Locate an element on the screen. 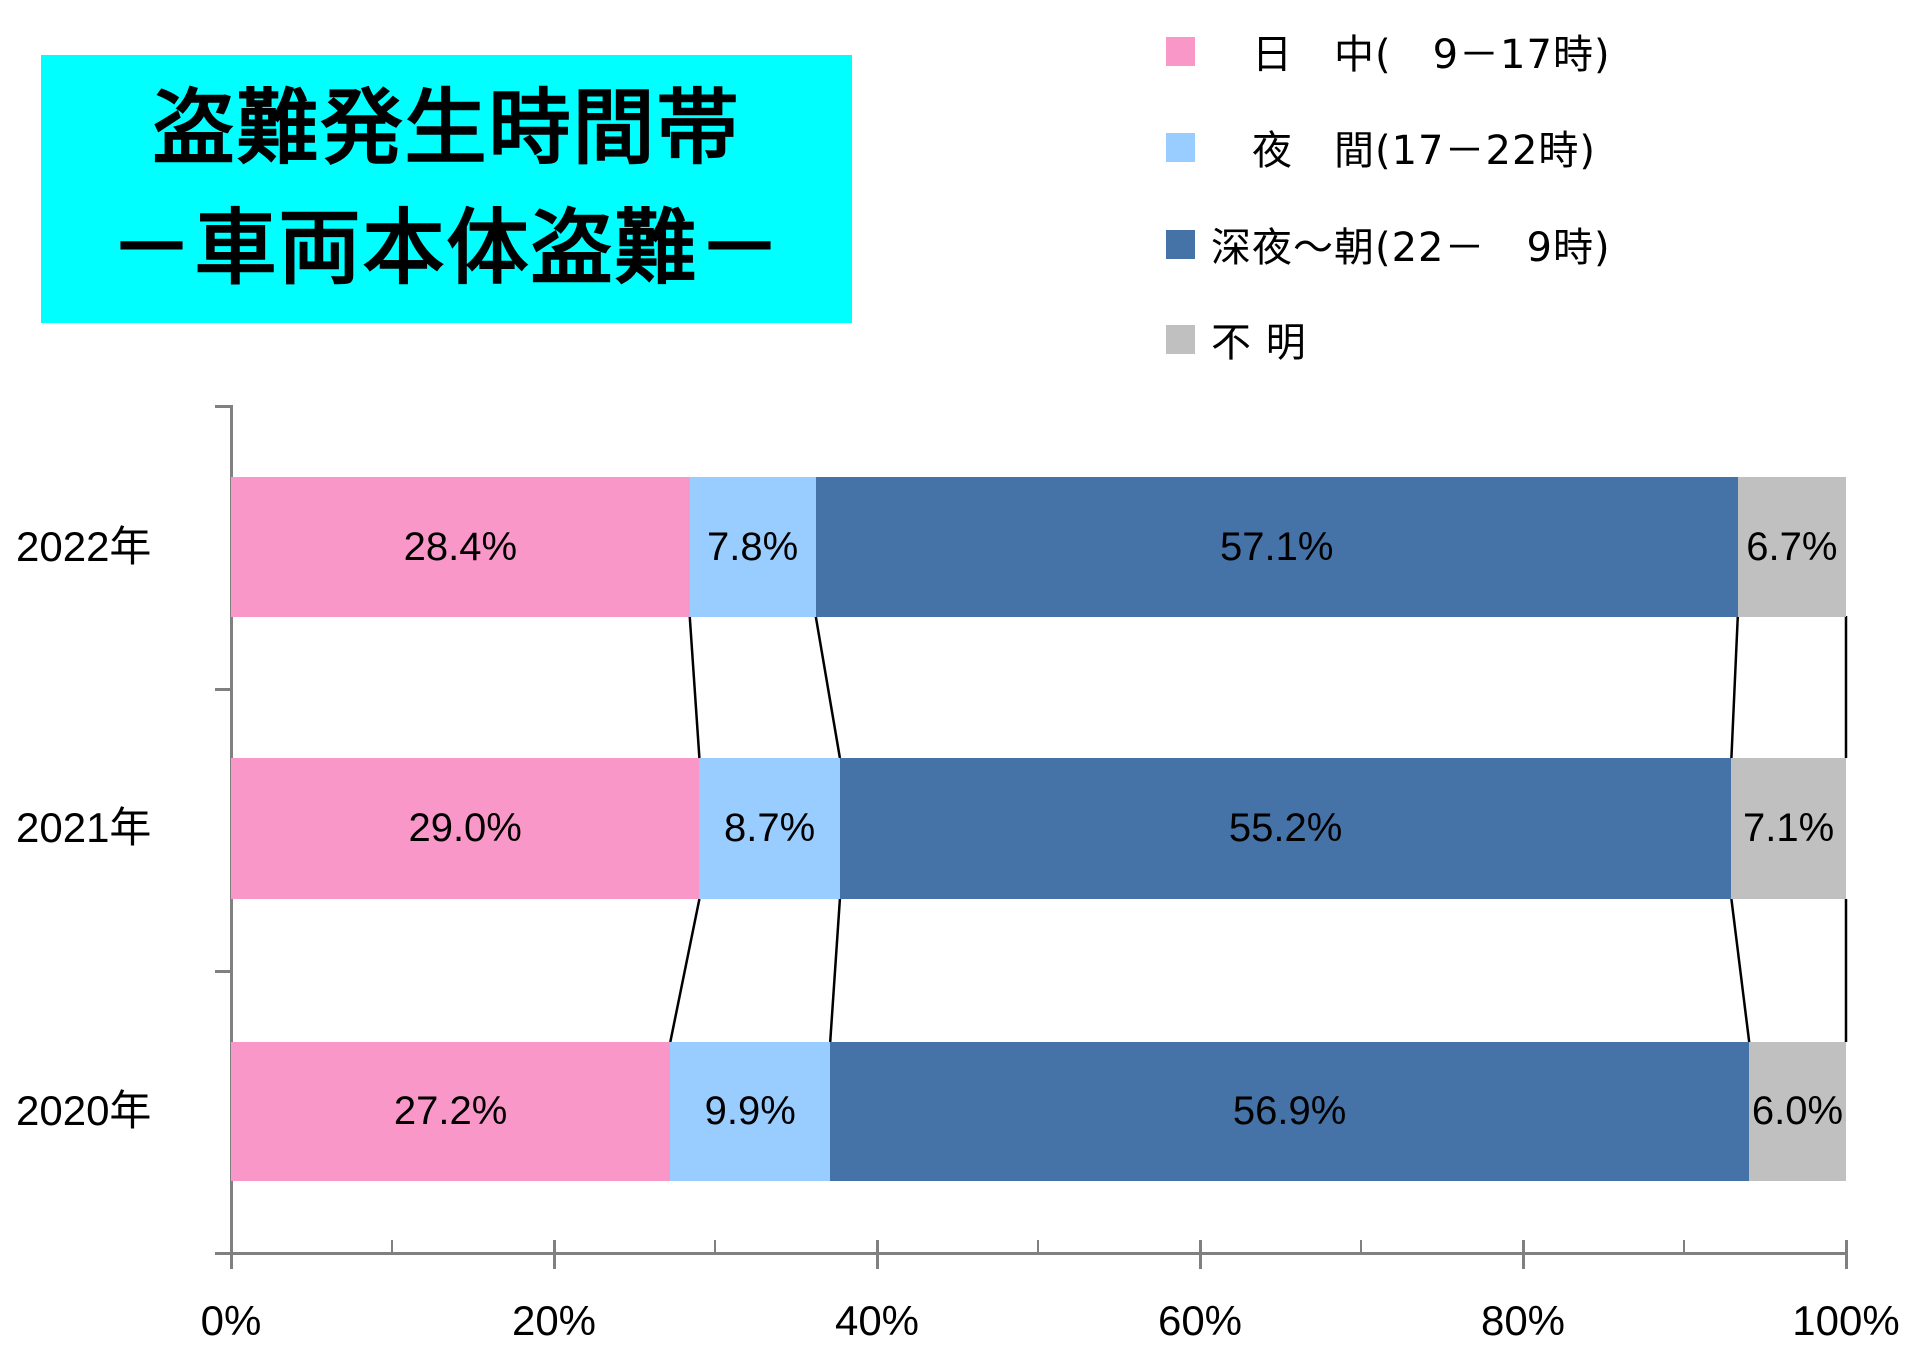 The height and width of the screenshot is (1366, 1920). data-label: 55.2% is located at coordinates (1285, 828).